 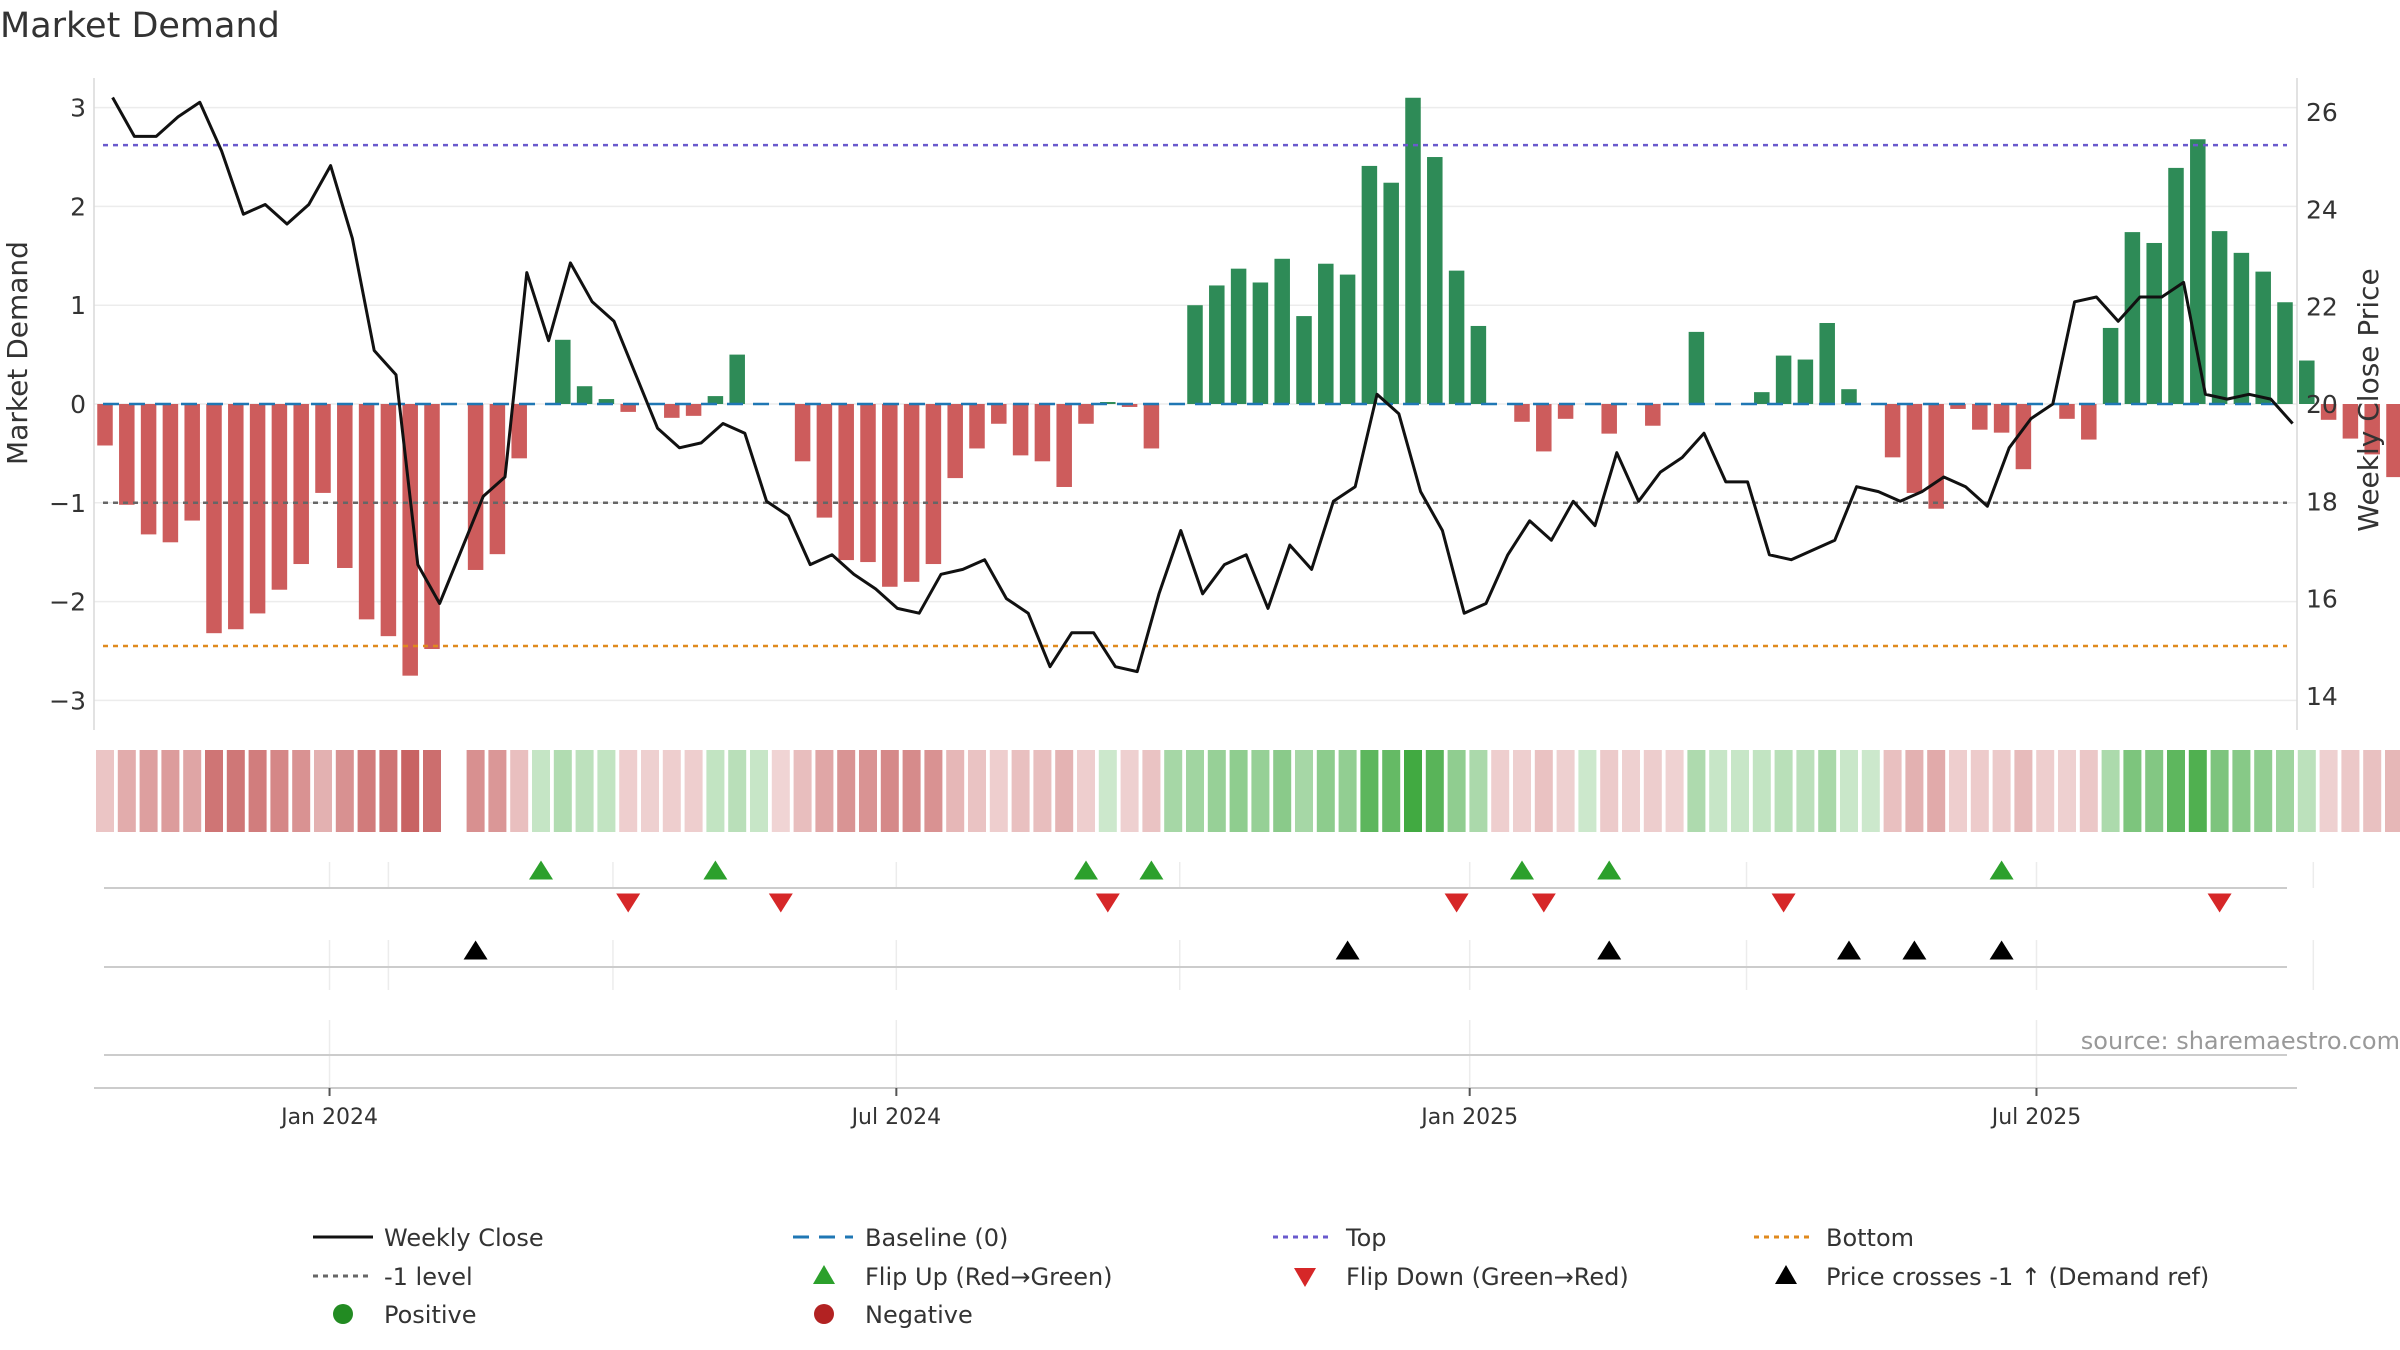 I want to click on legend-top: Top, so click(x=1366, y=1238).